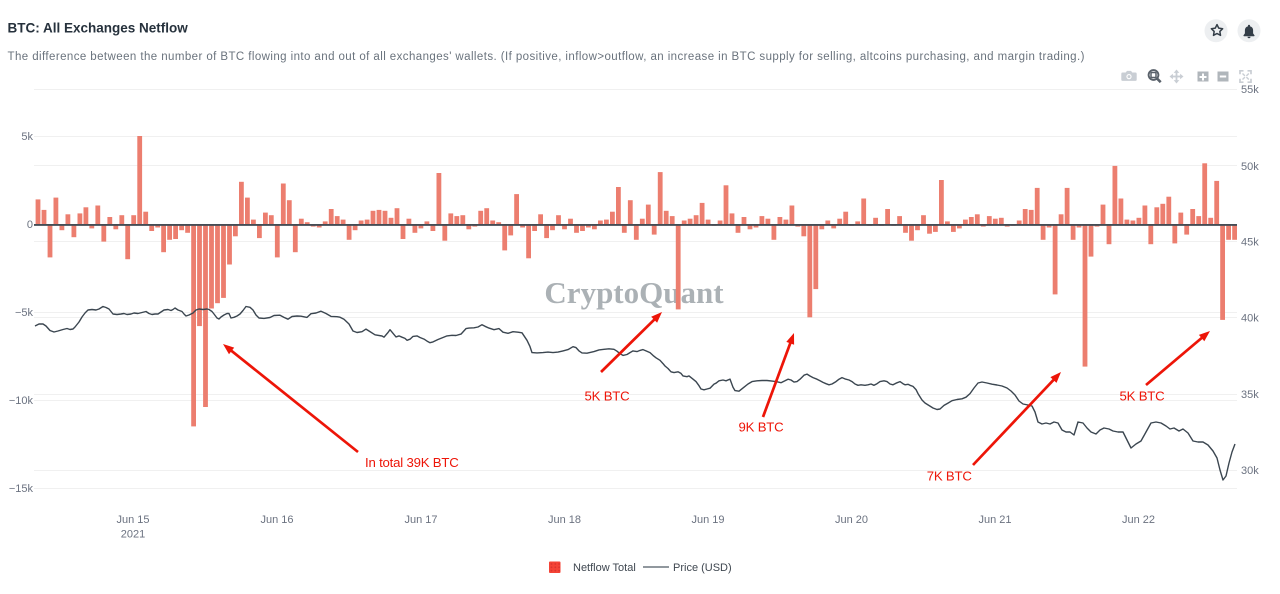  I want to click on svg-text: 55k, so click(1250, 90).